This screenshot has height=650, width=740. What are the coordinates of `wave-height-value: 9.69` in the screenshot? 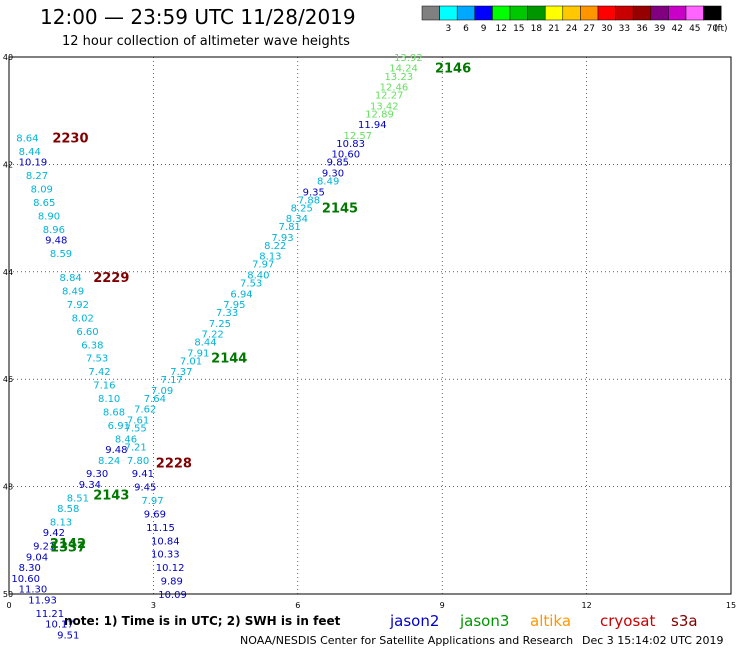 It's located at (155, 514).